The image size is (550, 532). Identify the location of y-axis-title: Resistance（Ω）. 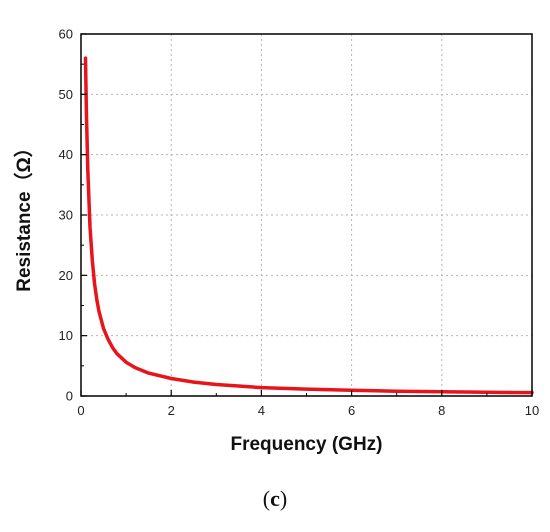
(23, 215).